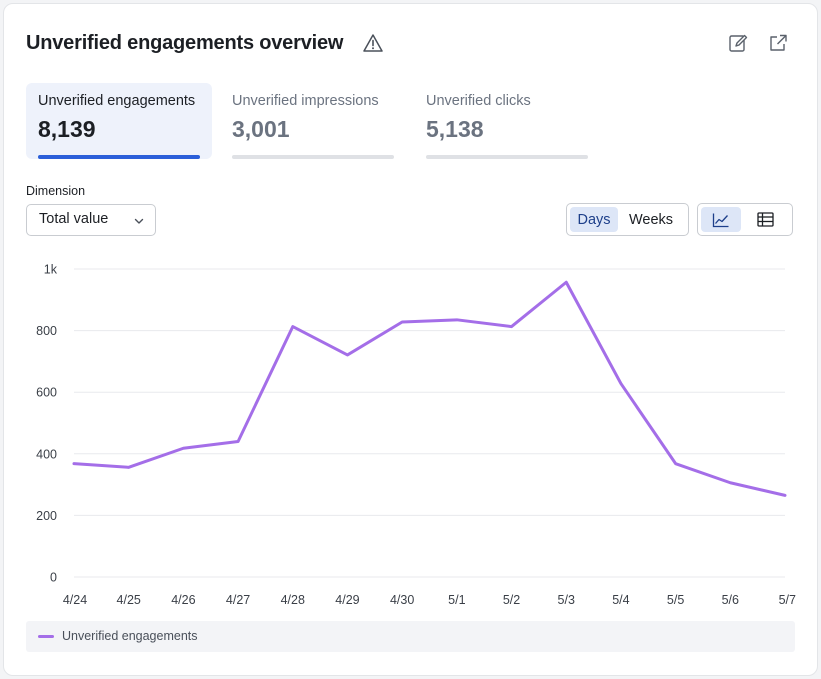 The image size is (821, 679). What do you see at coordinates (117, 101) in the screenshot?
I see `metric-label: Unverified engagements` at bounding box center [117, 101].